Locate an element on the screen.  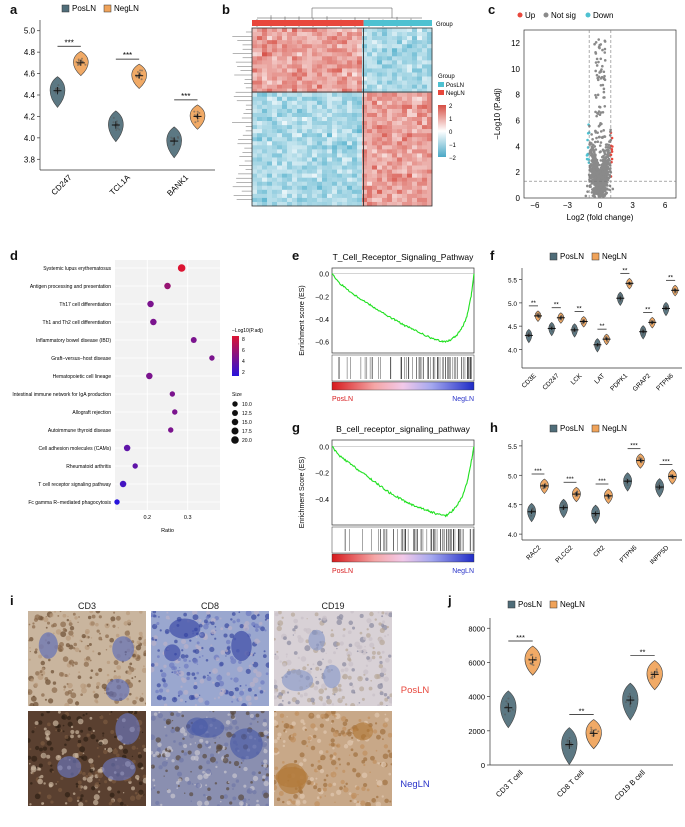
ihc-cd19-negln is located at coordinates (333, 758).